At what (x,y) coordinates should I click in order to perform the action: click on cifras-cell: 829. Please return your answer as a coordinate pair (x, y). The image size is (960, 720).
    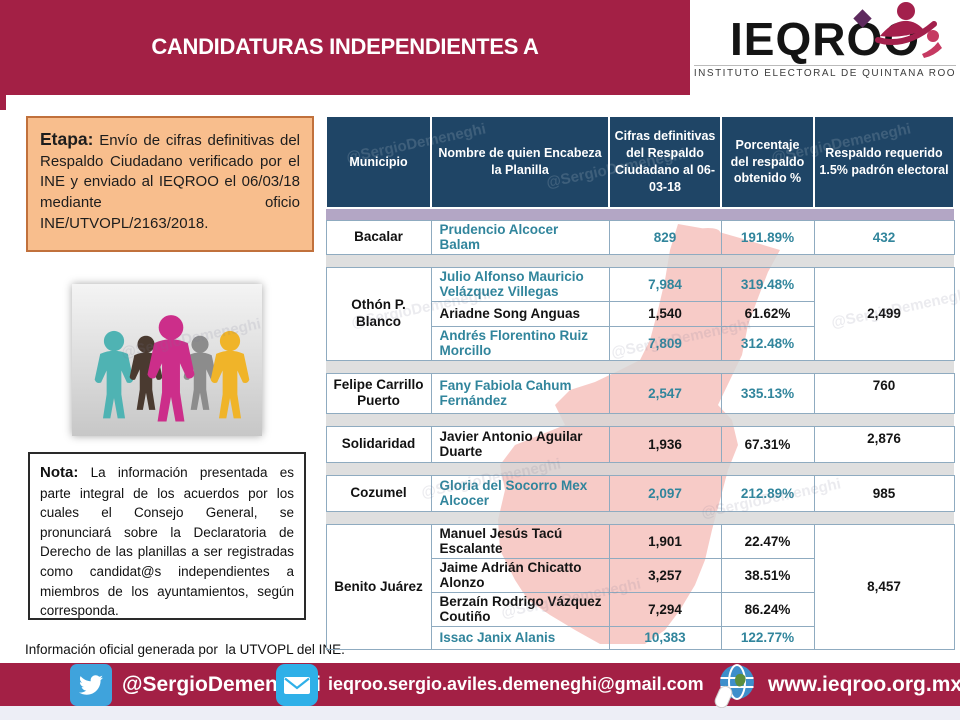
    Looking at the image, I should click on (665, 237).